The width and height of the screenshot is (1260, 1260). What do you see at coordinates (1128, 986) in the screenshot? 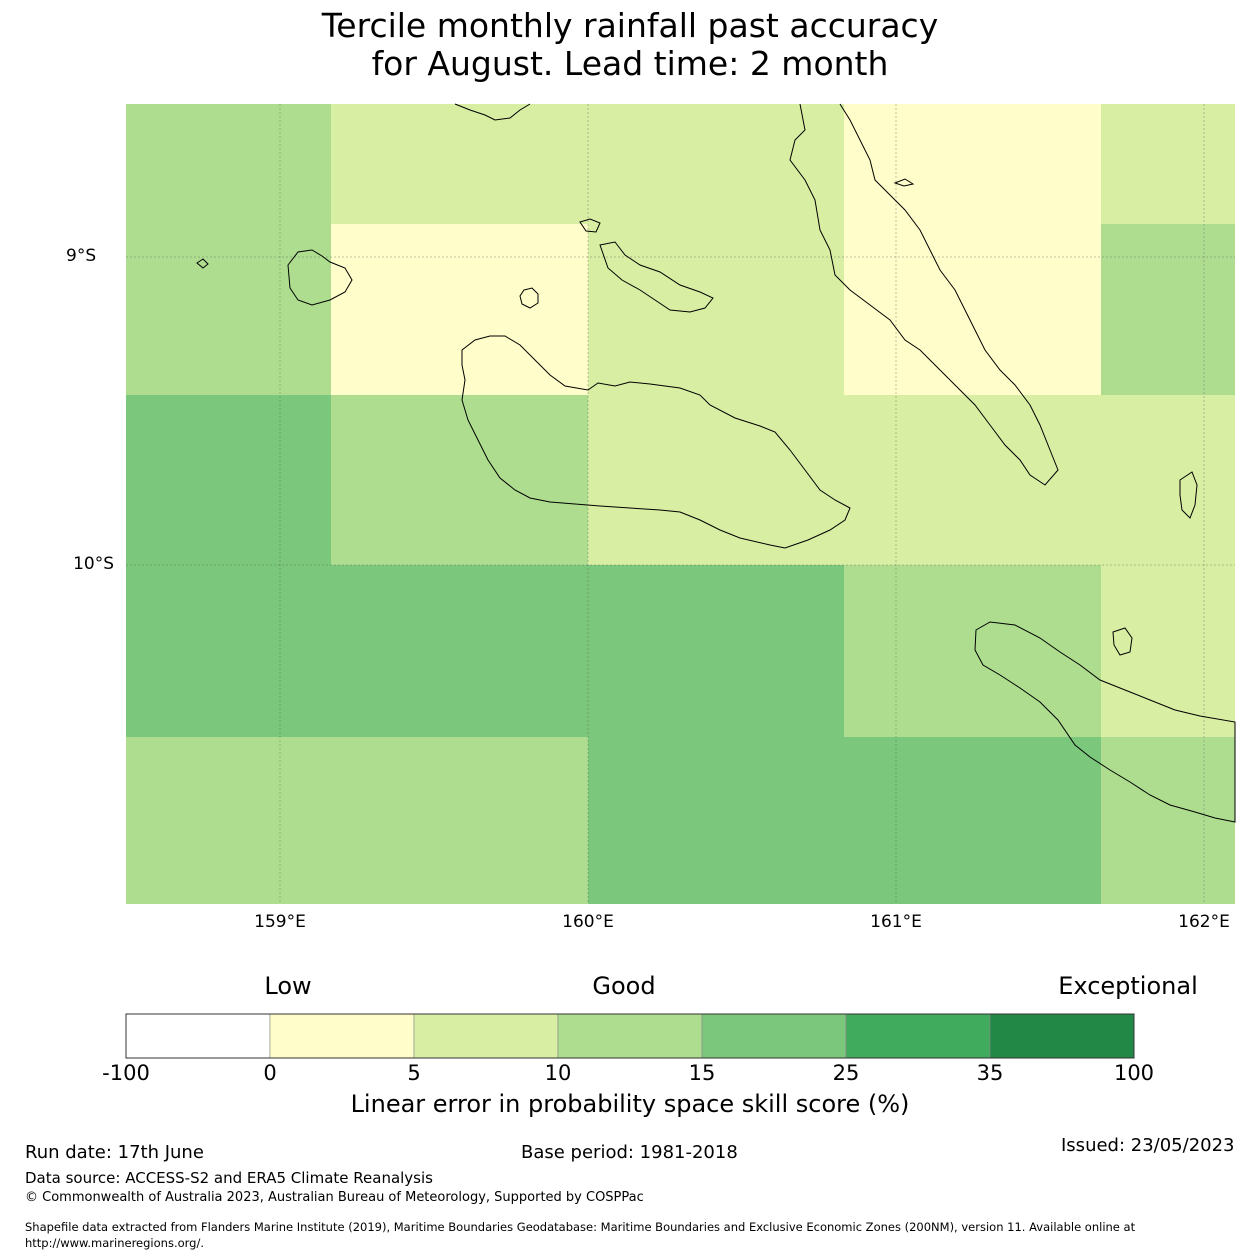
I see `legend-exceptional-label: Exceptional` at bounding box center [1128, 986].